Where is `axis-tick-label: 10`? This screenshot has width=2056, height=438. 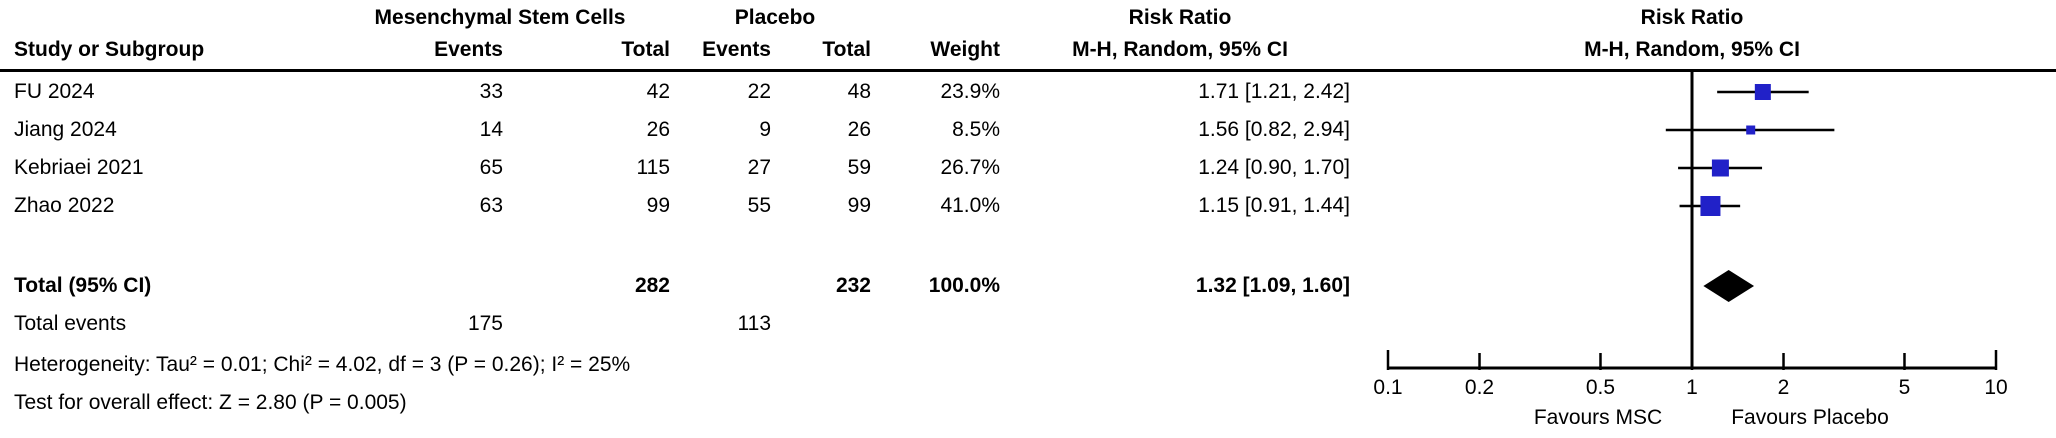 axis-tick-label: 10 is located at coordinates (1996, 387).